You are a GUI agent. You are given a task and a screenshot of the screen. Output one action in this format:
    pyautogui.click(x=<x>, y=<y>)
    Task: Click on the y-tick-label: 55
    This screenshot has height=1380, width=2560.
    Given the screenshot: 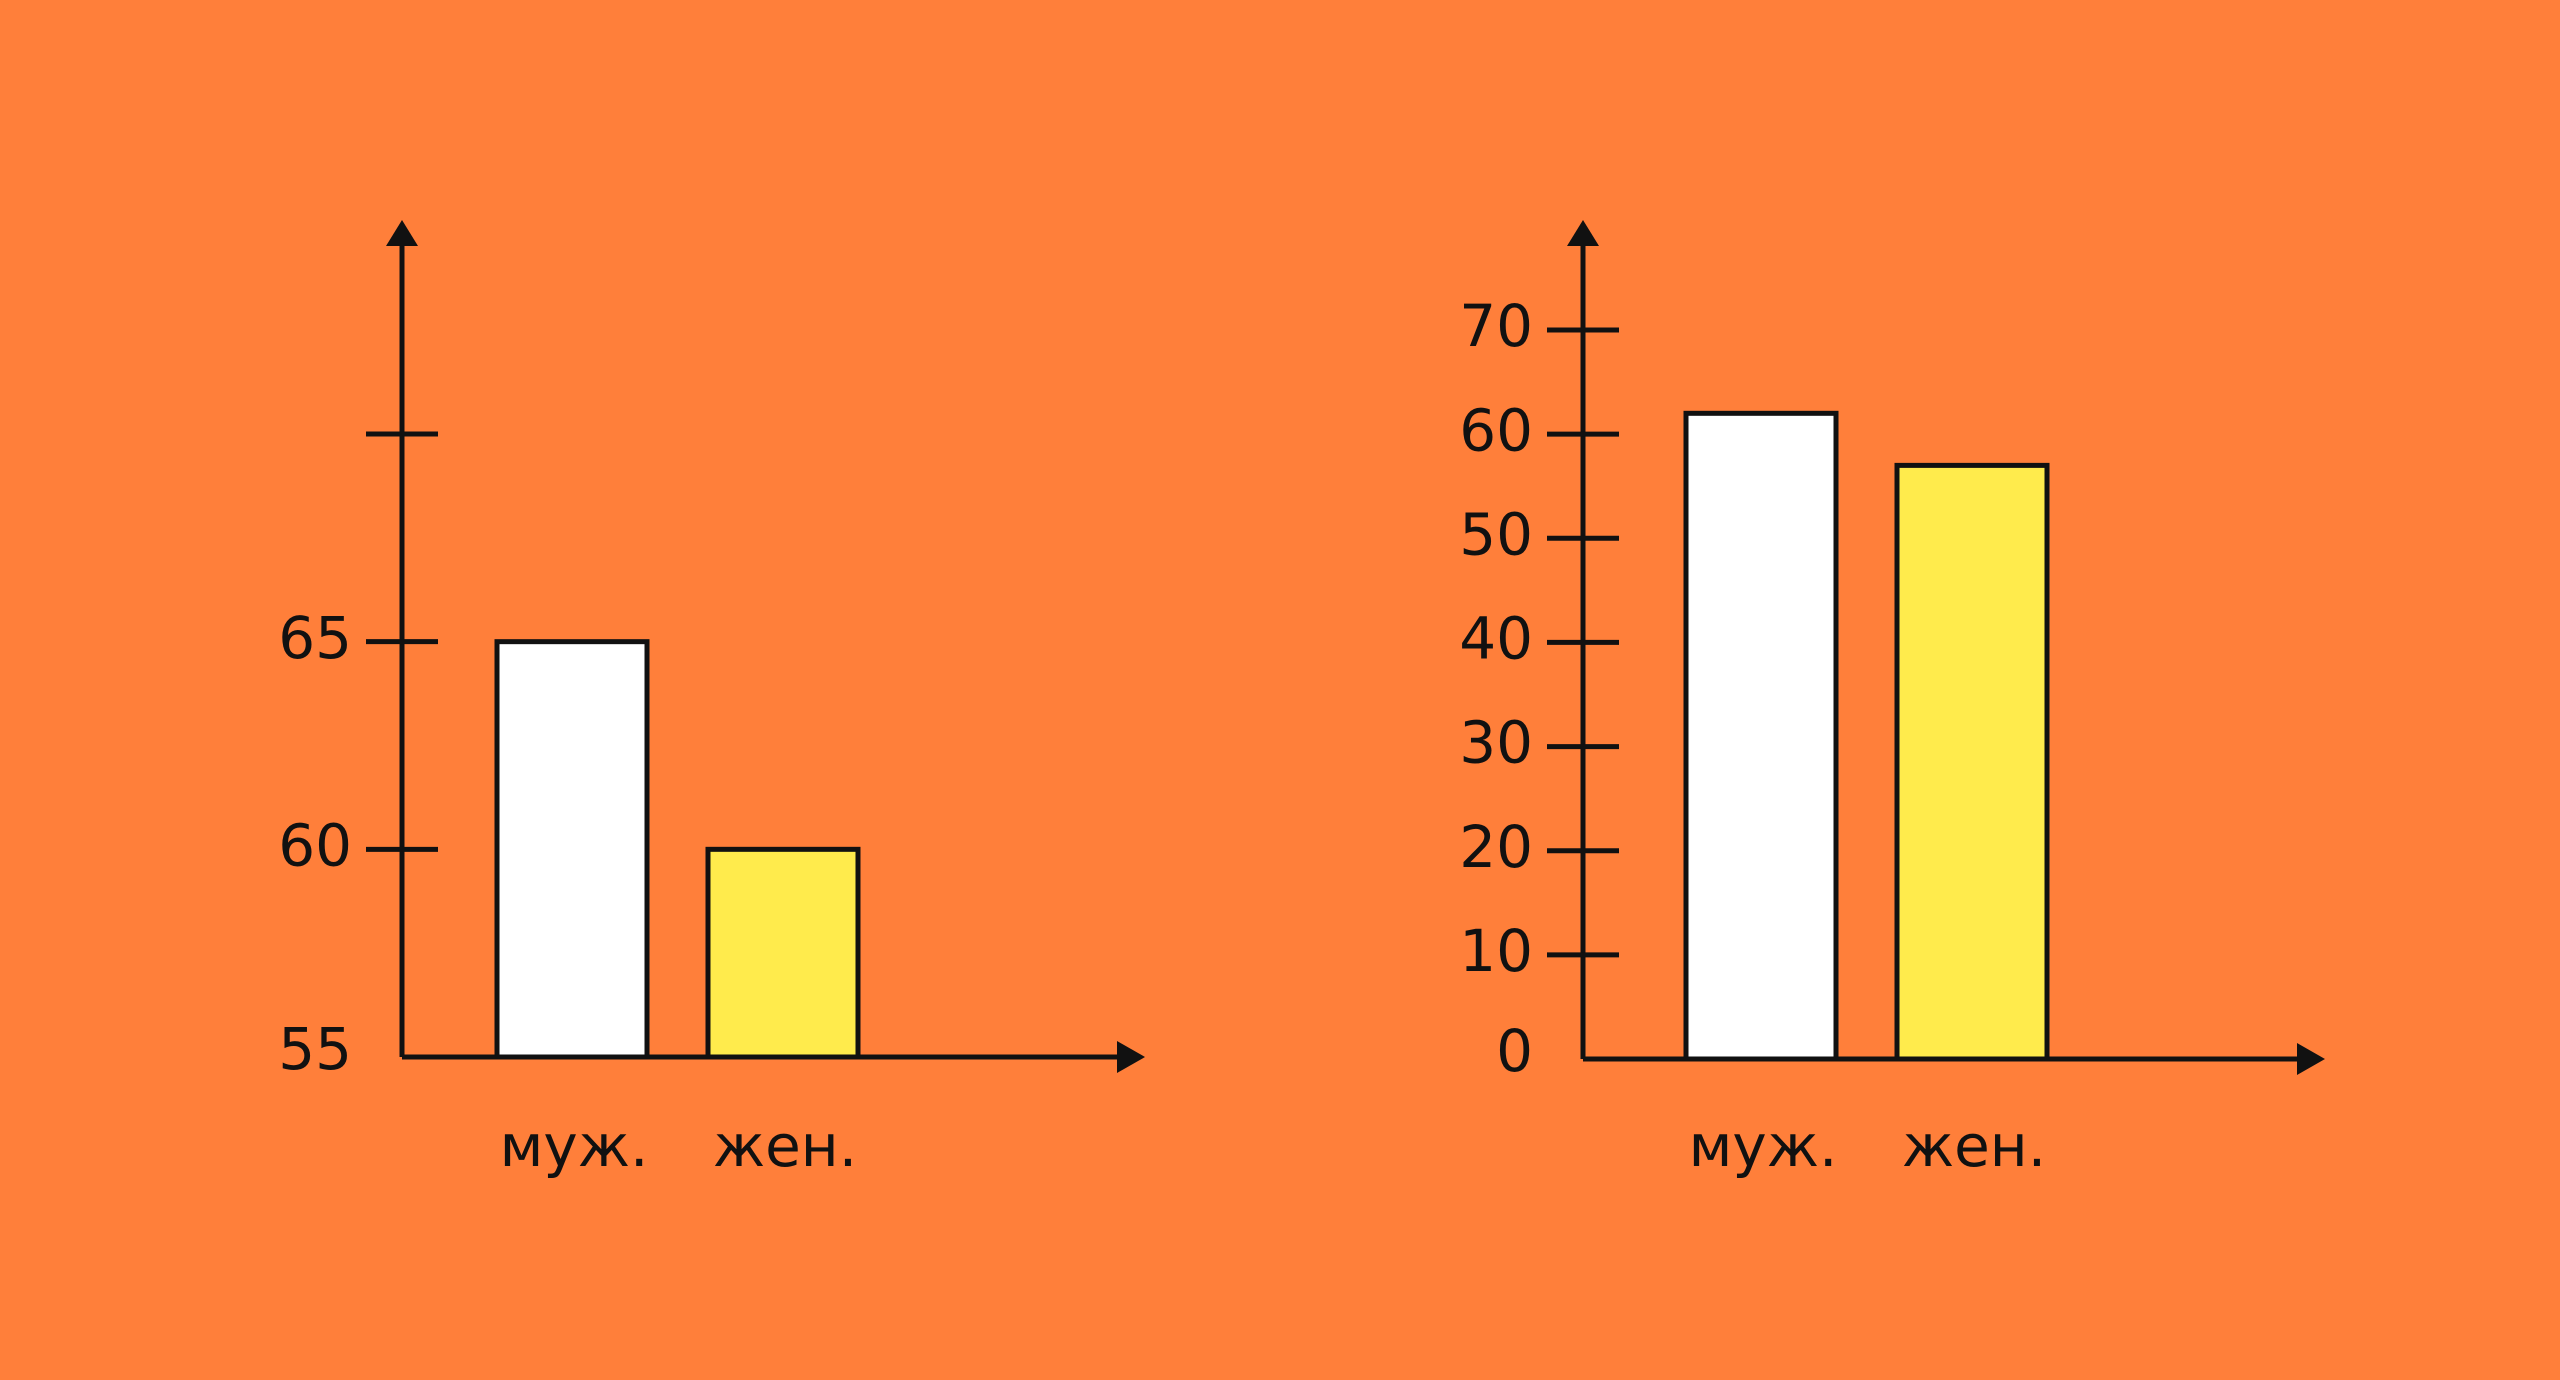 What is the action you would take?
    pyautogui.click(x=315, y=1049)
    